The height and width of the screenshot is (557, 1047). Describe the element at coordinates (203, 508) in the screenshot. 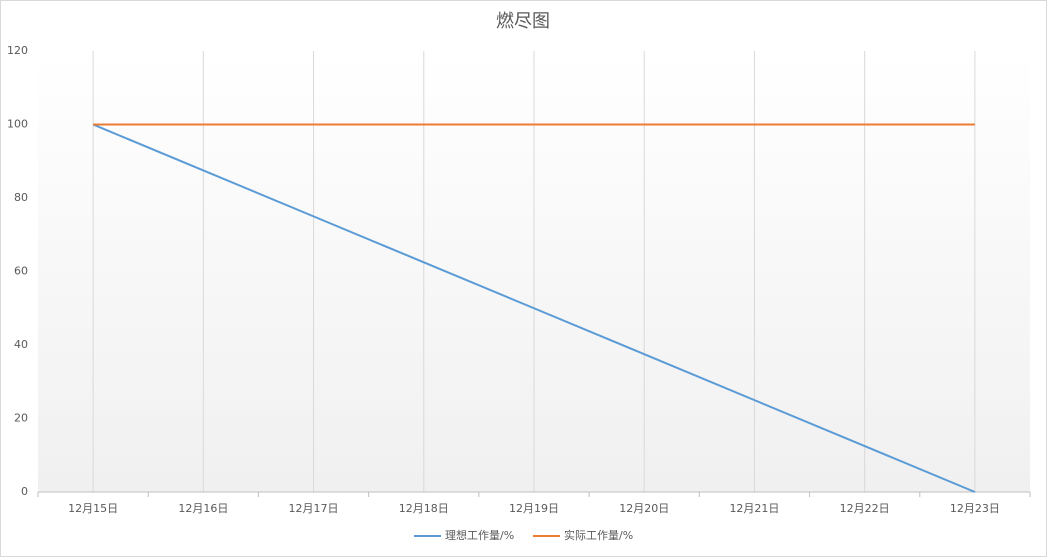

I see `x-tick-label: 12月16日` at that location.